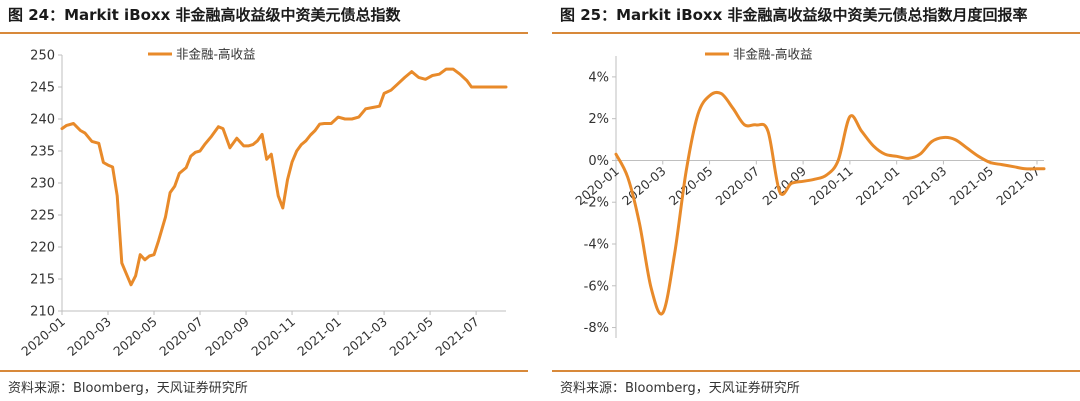 The width and height of the screenshot is (1080, 401). What do you see at coordinates (42, 280) in the screenshot?
I see `y-tick-label: 215` at bounding box center [42, 280].